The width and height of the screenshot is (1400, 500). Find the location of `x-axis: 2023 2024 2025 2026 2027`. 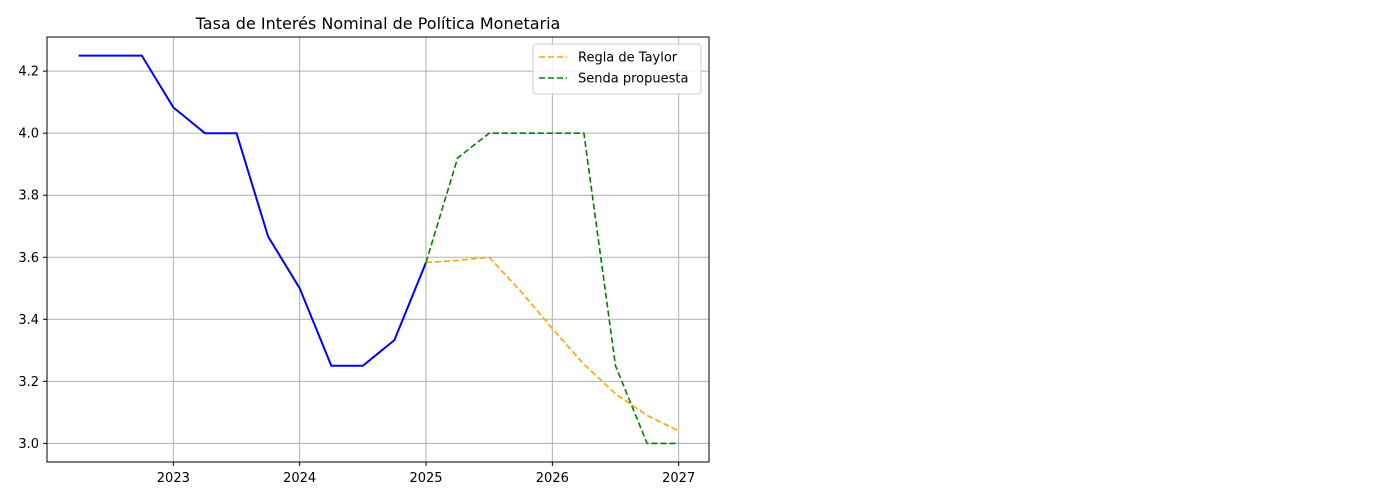

x-axis: 2023 2024 2025 2026 2027 is located at coordinates (426, 474).